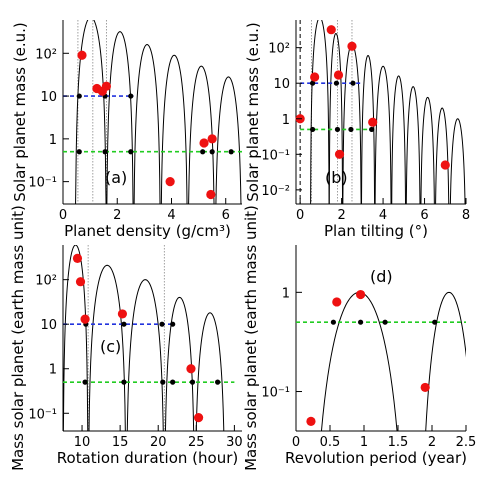  Describe the element at coordinates (253, 111) in the screenshot. I see `y-axis-label: Solar planet mass (e.u.)` at that location.